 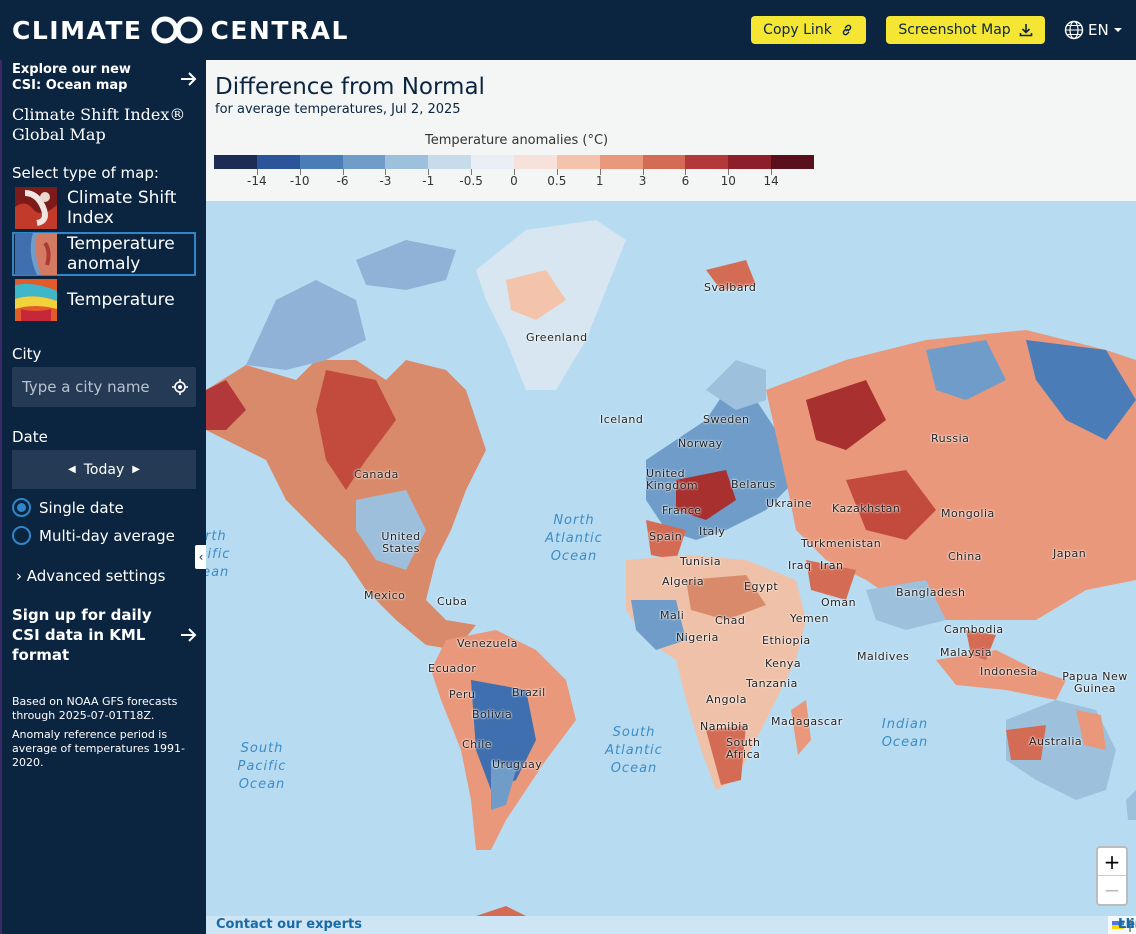 I want to click on logo-mark-icon, so click(x=176, y=30).